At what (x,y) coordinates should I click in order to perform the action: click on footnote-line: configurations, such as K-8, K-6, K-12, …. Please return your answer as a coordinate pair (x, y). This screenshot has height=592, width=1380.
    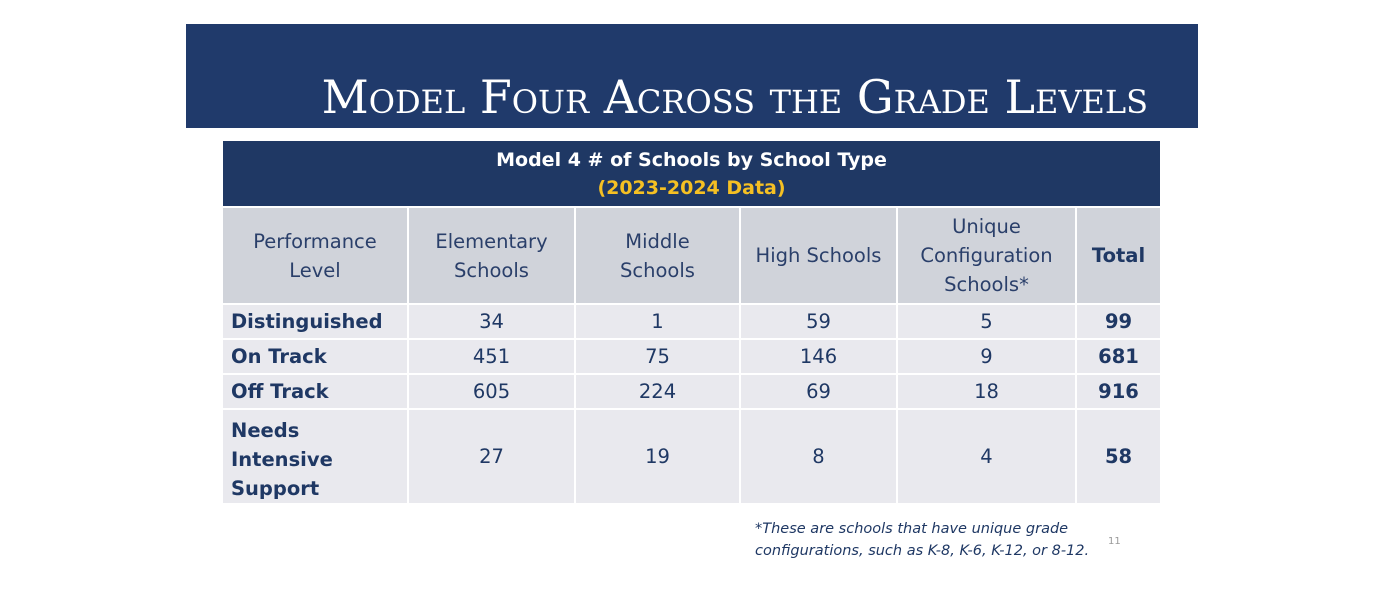
    Looking at the image, I should click on (922, 551).